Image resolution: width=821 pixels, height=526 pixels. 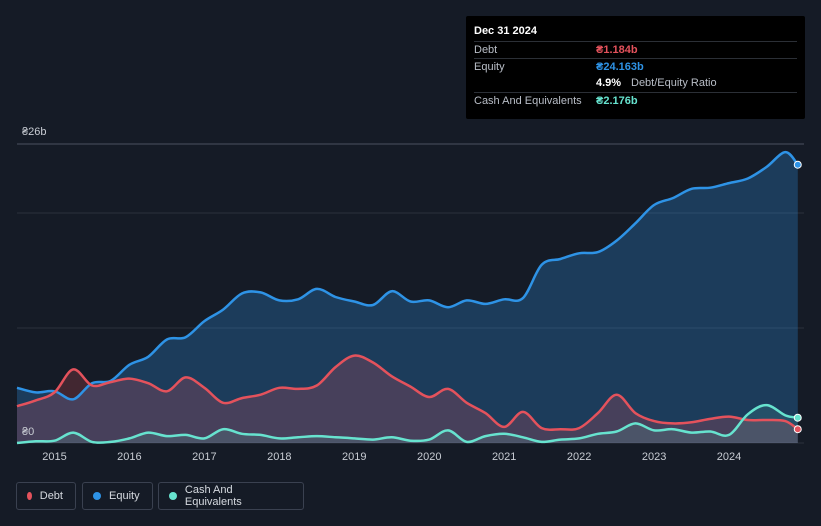 I want to click on legend-item-cash: Cash And Equivalents, so click(x=231, y=496).